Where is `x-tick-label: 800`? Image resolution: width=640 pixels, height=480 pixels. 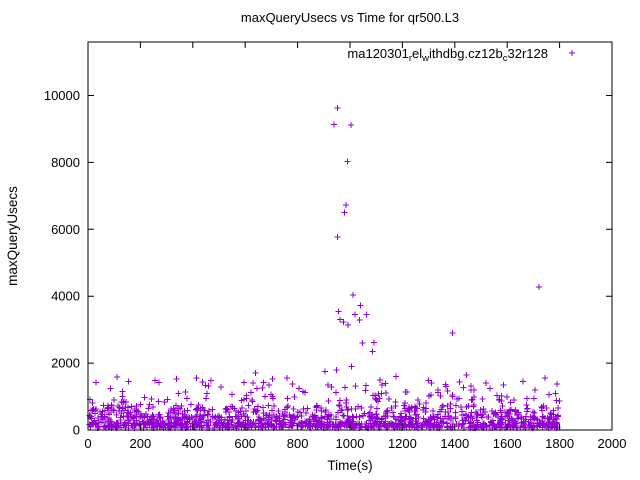
x-tick-label: 800 is located at coordinates (298, 443).